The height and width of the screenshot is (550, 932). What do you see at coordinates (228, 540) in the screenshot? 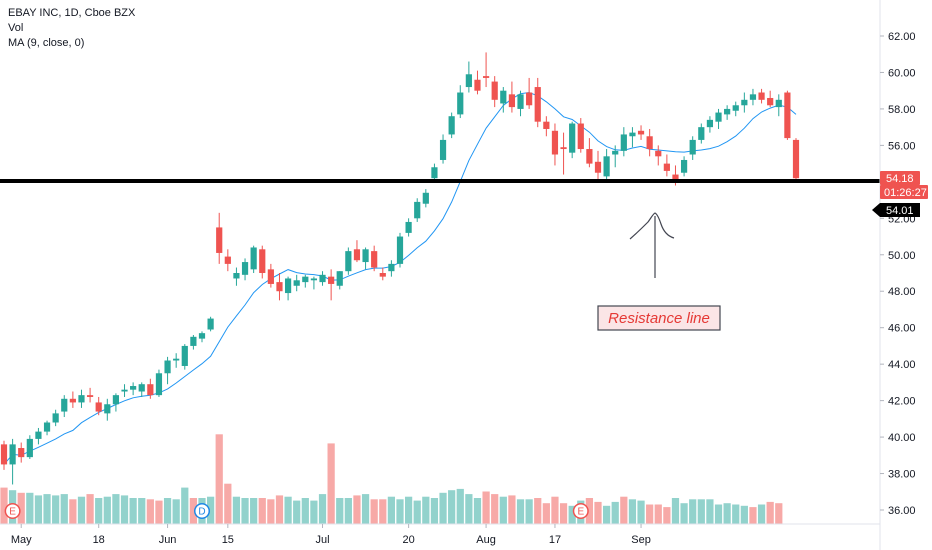
I see `time-tick-label: 15` at bounding box center [228, 540].